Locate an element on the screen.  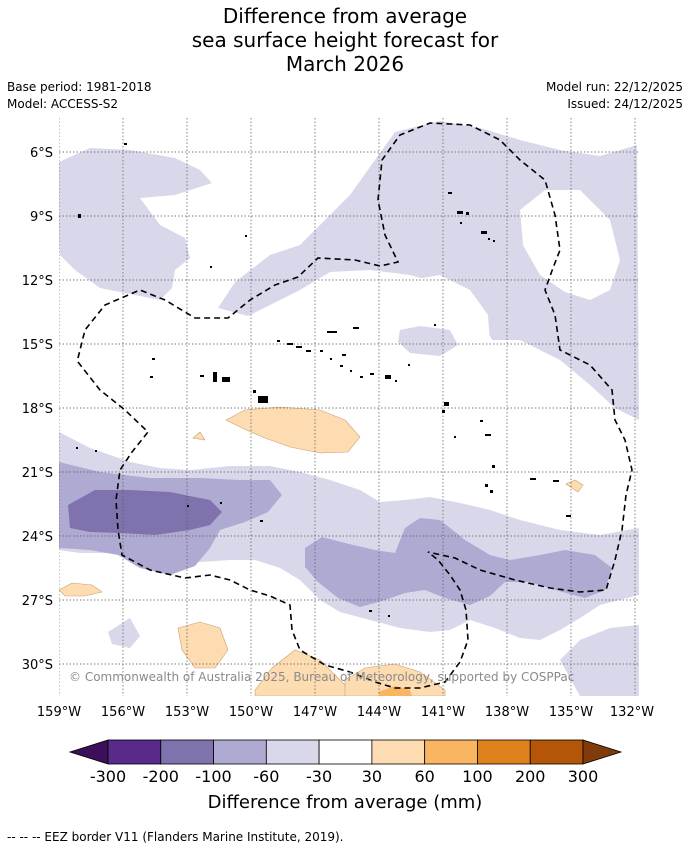
colorbar-label: 60 is located at coordinates (424, 776).